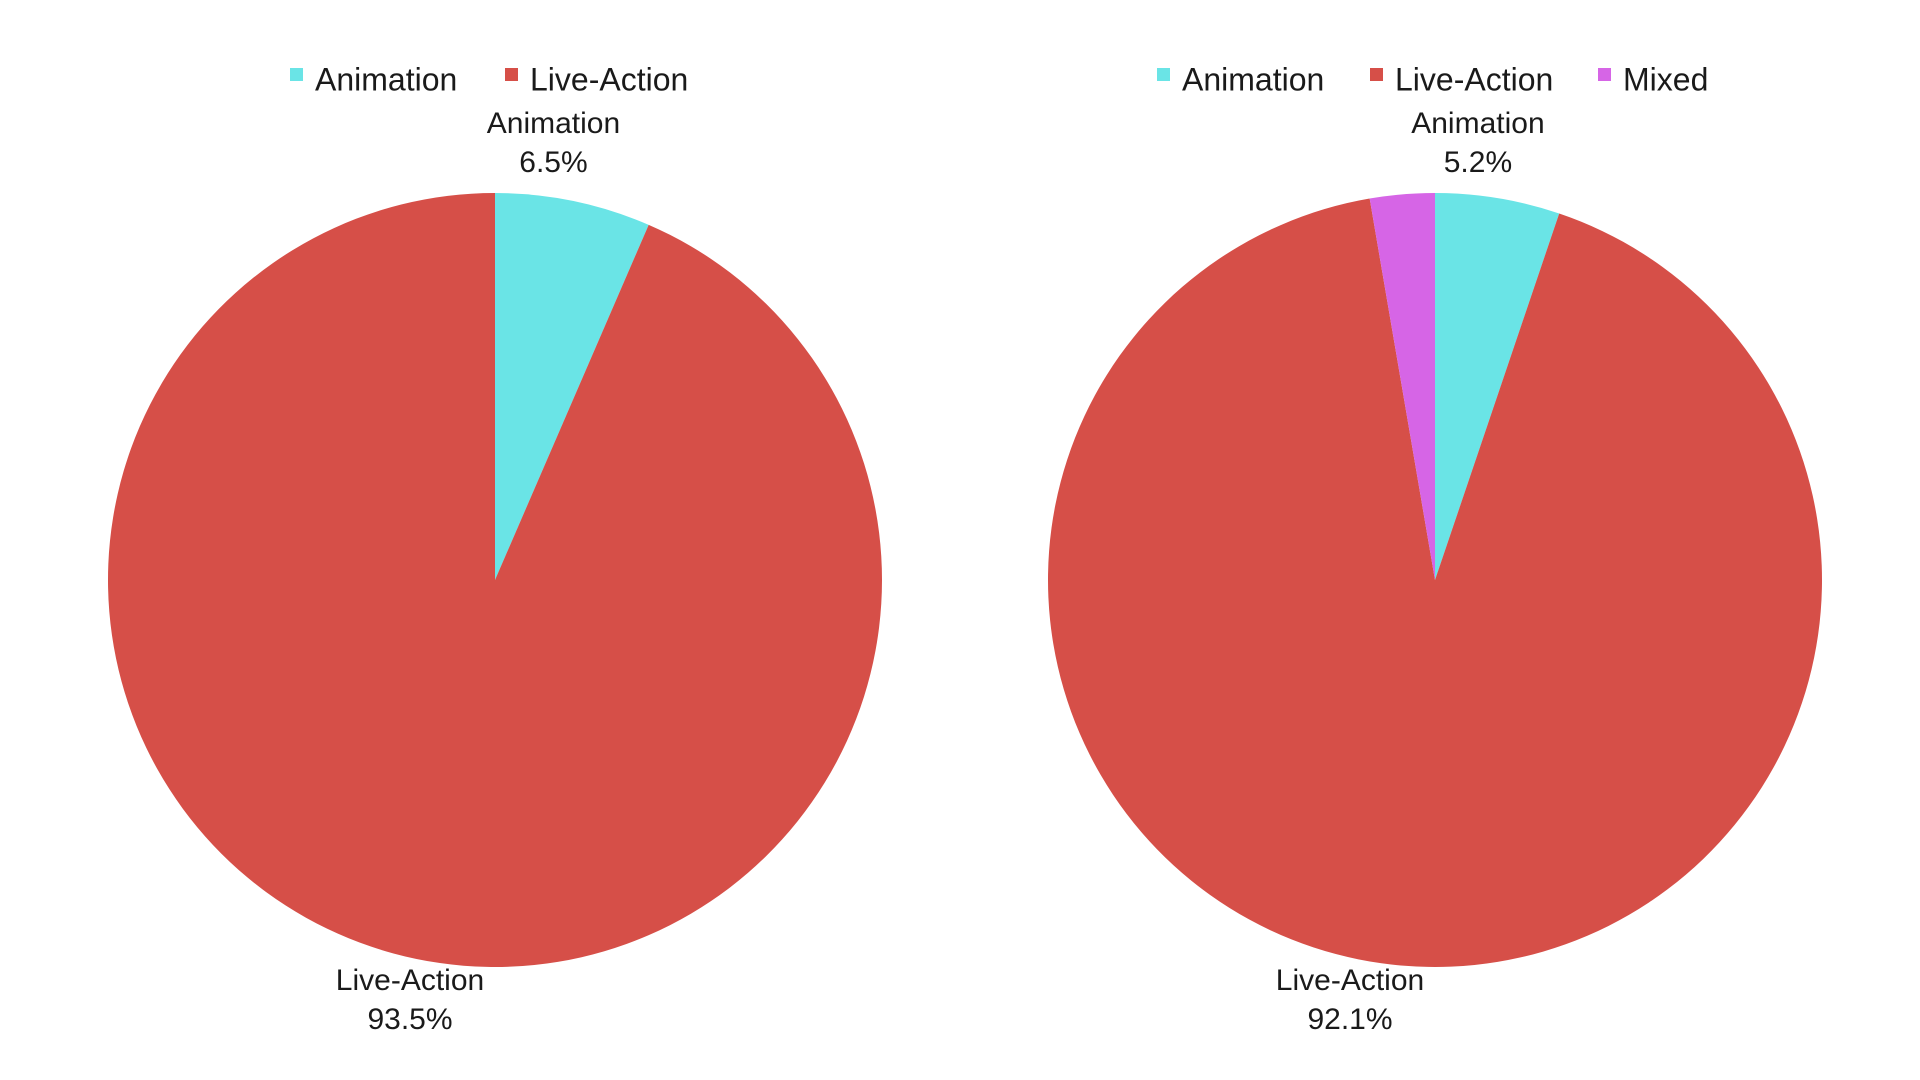  I want to click on legend: Animation Live-Action Mixed, so click(1432, 79).